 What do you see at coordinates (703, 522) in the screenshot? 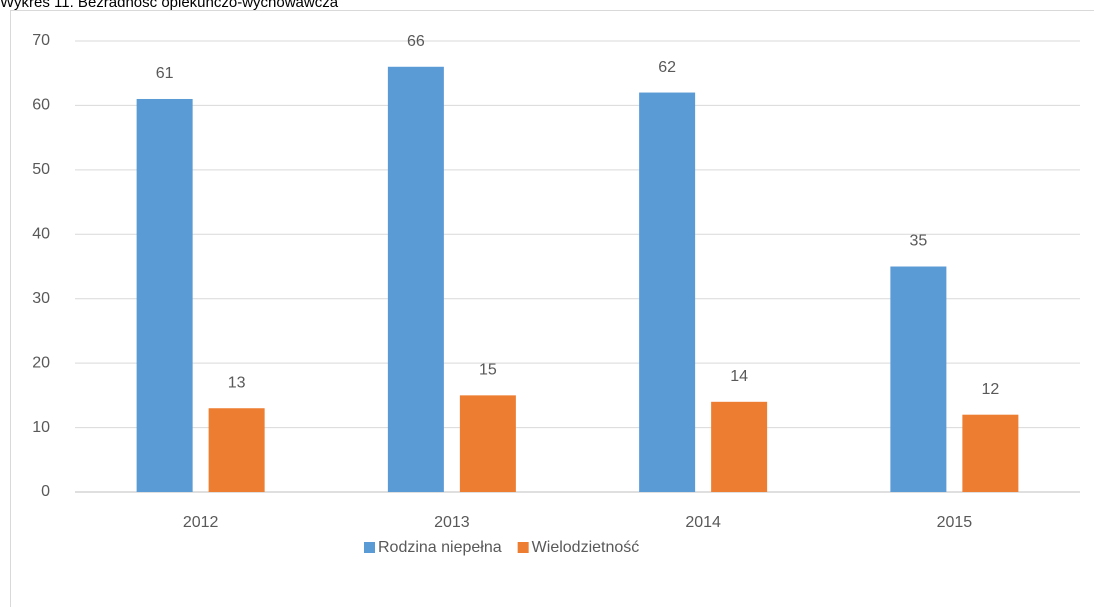
I see `x-tick-label: 2014` at bounding box center [703, 522].